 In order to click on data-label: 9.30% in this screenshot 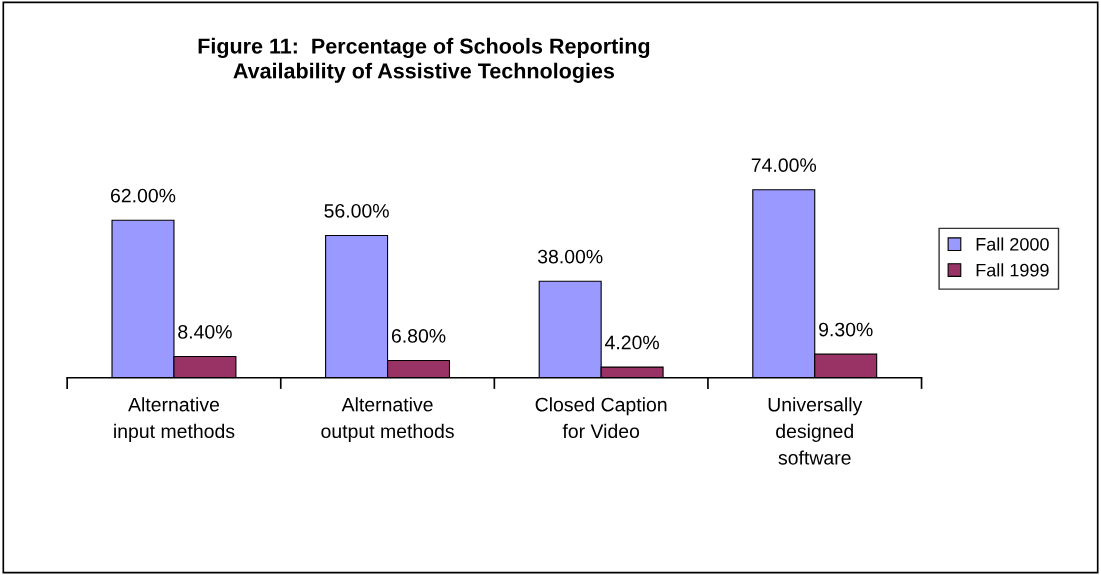, I will do `click(846, 329)`.